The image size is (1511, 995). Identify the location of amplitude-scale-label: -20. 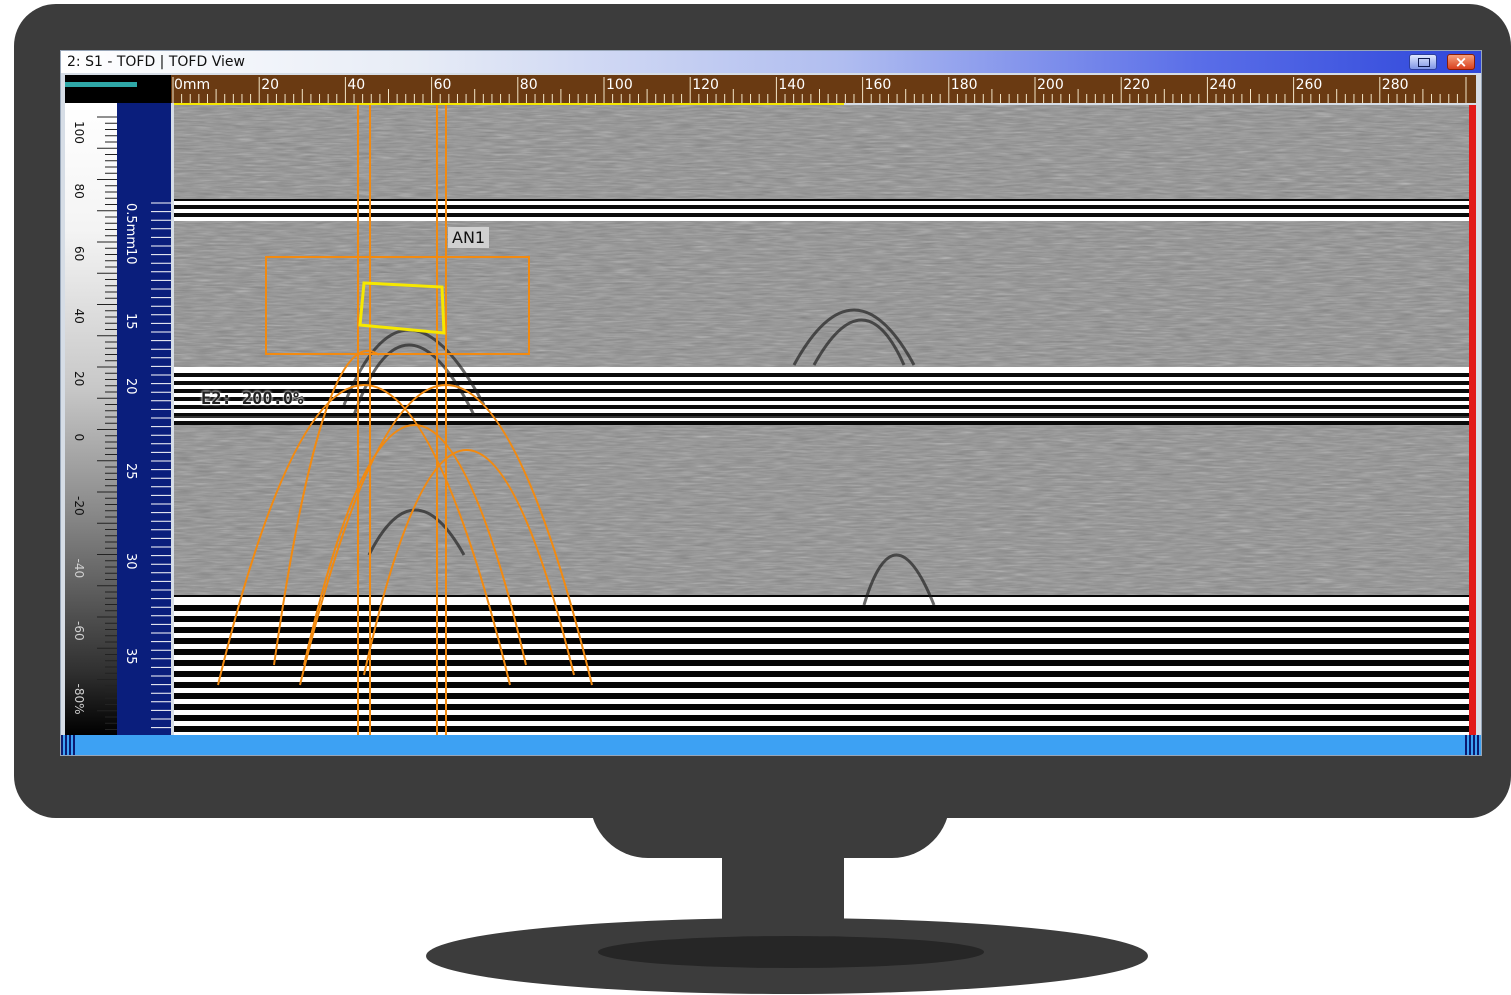
(79, 506).